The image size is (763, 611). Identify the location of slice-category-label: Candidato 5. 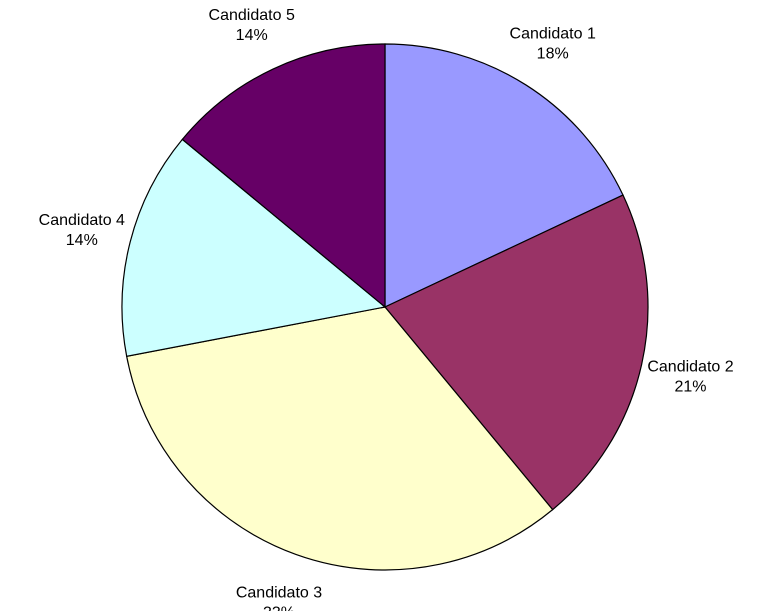
(252, 15).